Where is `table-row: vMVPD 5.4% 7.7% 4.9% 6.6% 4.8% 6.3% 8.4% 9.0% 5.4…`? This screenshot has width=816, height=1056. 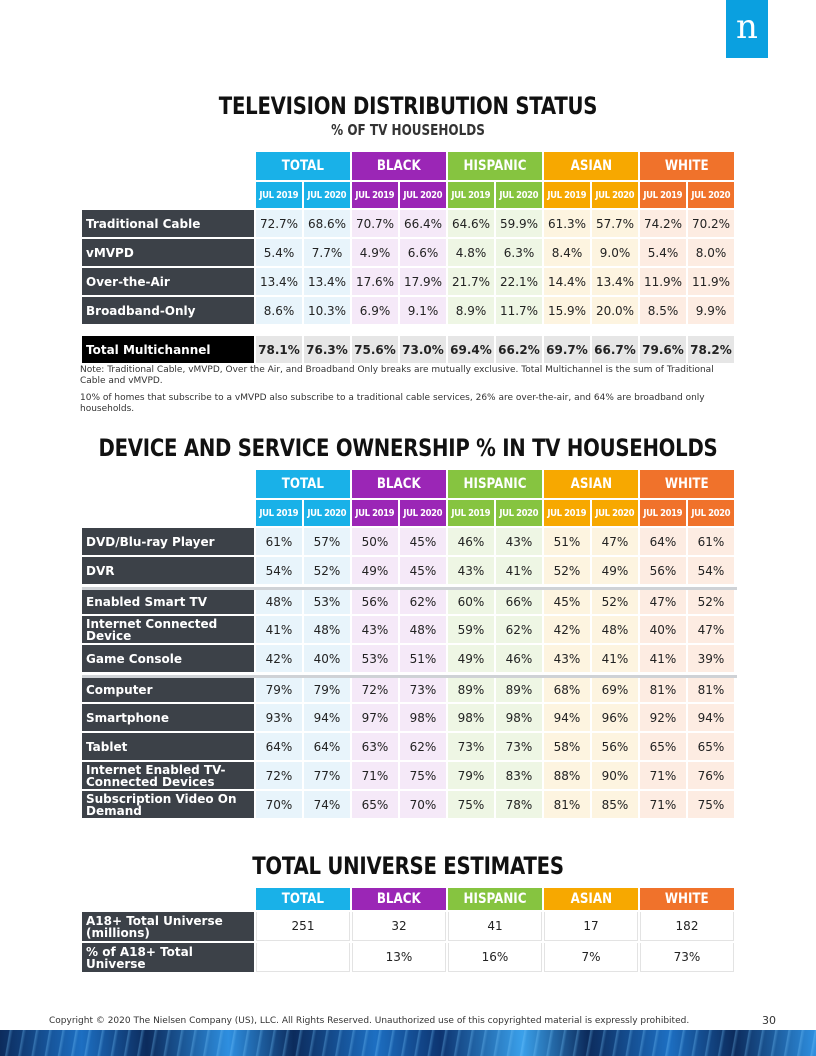 table-row: vMVPD 5.4% 7.7% 4.9% 6.6% 4.8% 6.3% 8.4% 9.0% 5.4… is located at coordinates (409, 252).